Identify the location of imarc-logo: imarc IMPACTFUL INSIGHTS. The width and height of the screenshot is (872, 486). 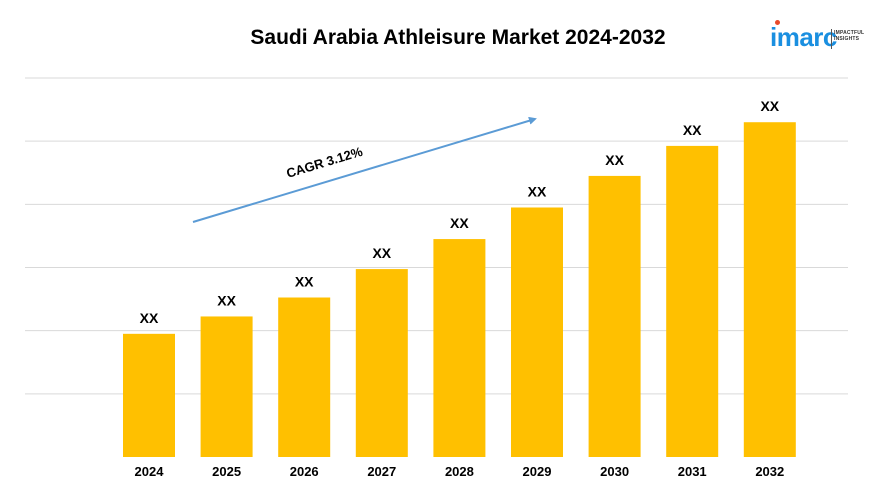
(817, 38).